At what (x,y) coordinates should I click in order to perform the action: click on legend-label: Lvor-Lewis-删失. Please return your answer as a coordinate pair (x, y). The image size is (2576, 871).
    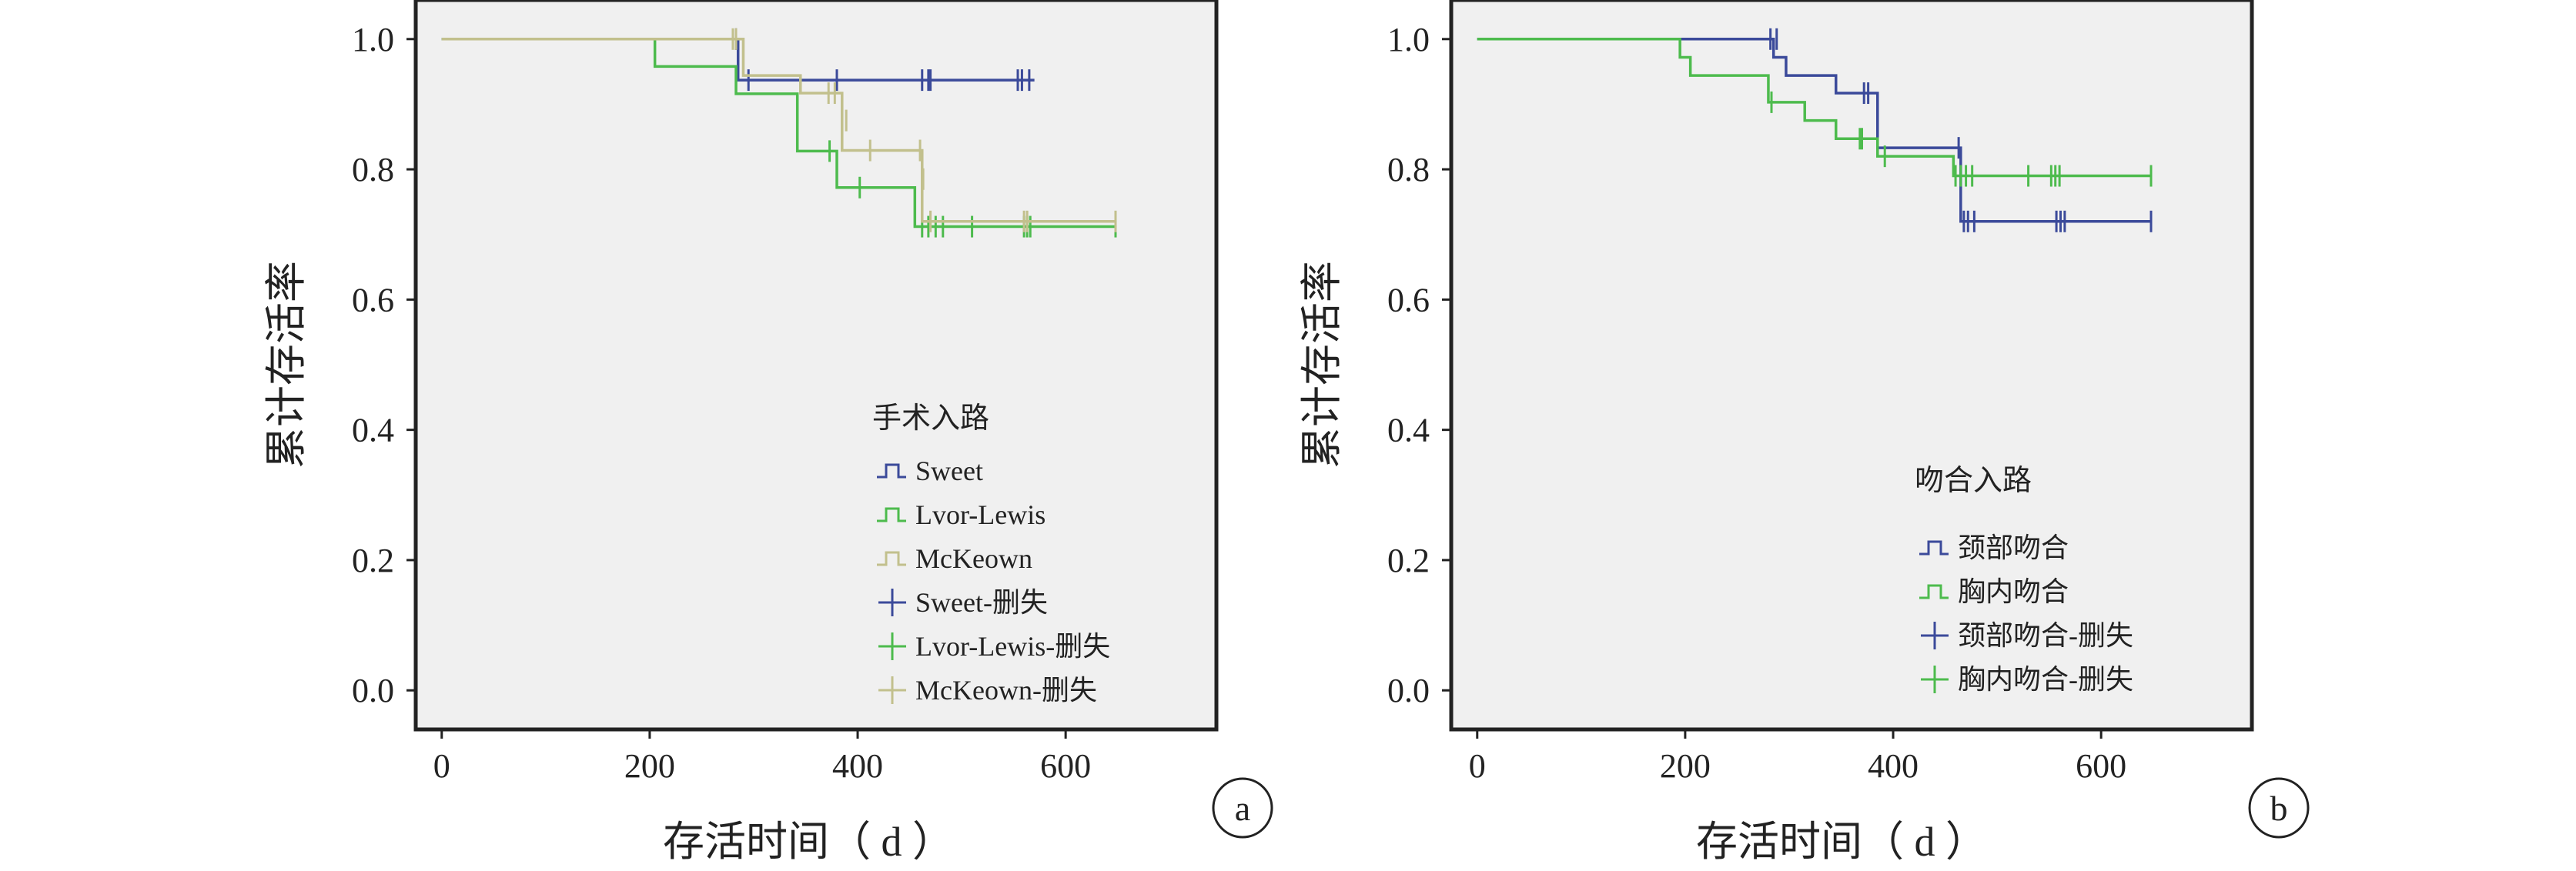
    Looking at the image, I should click on (1013, 646).